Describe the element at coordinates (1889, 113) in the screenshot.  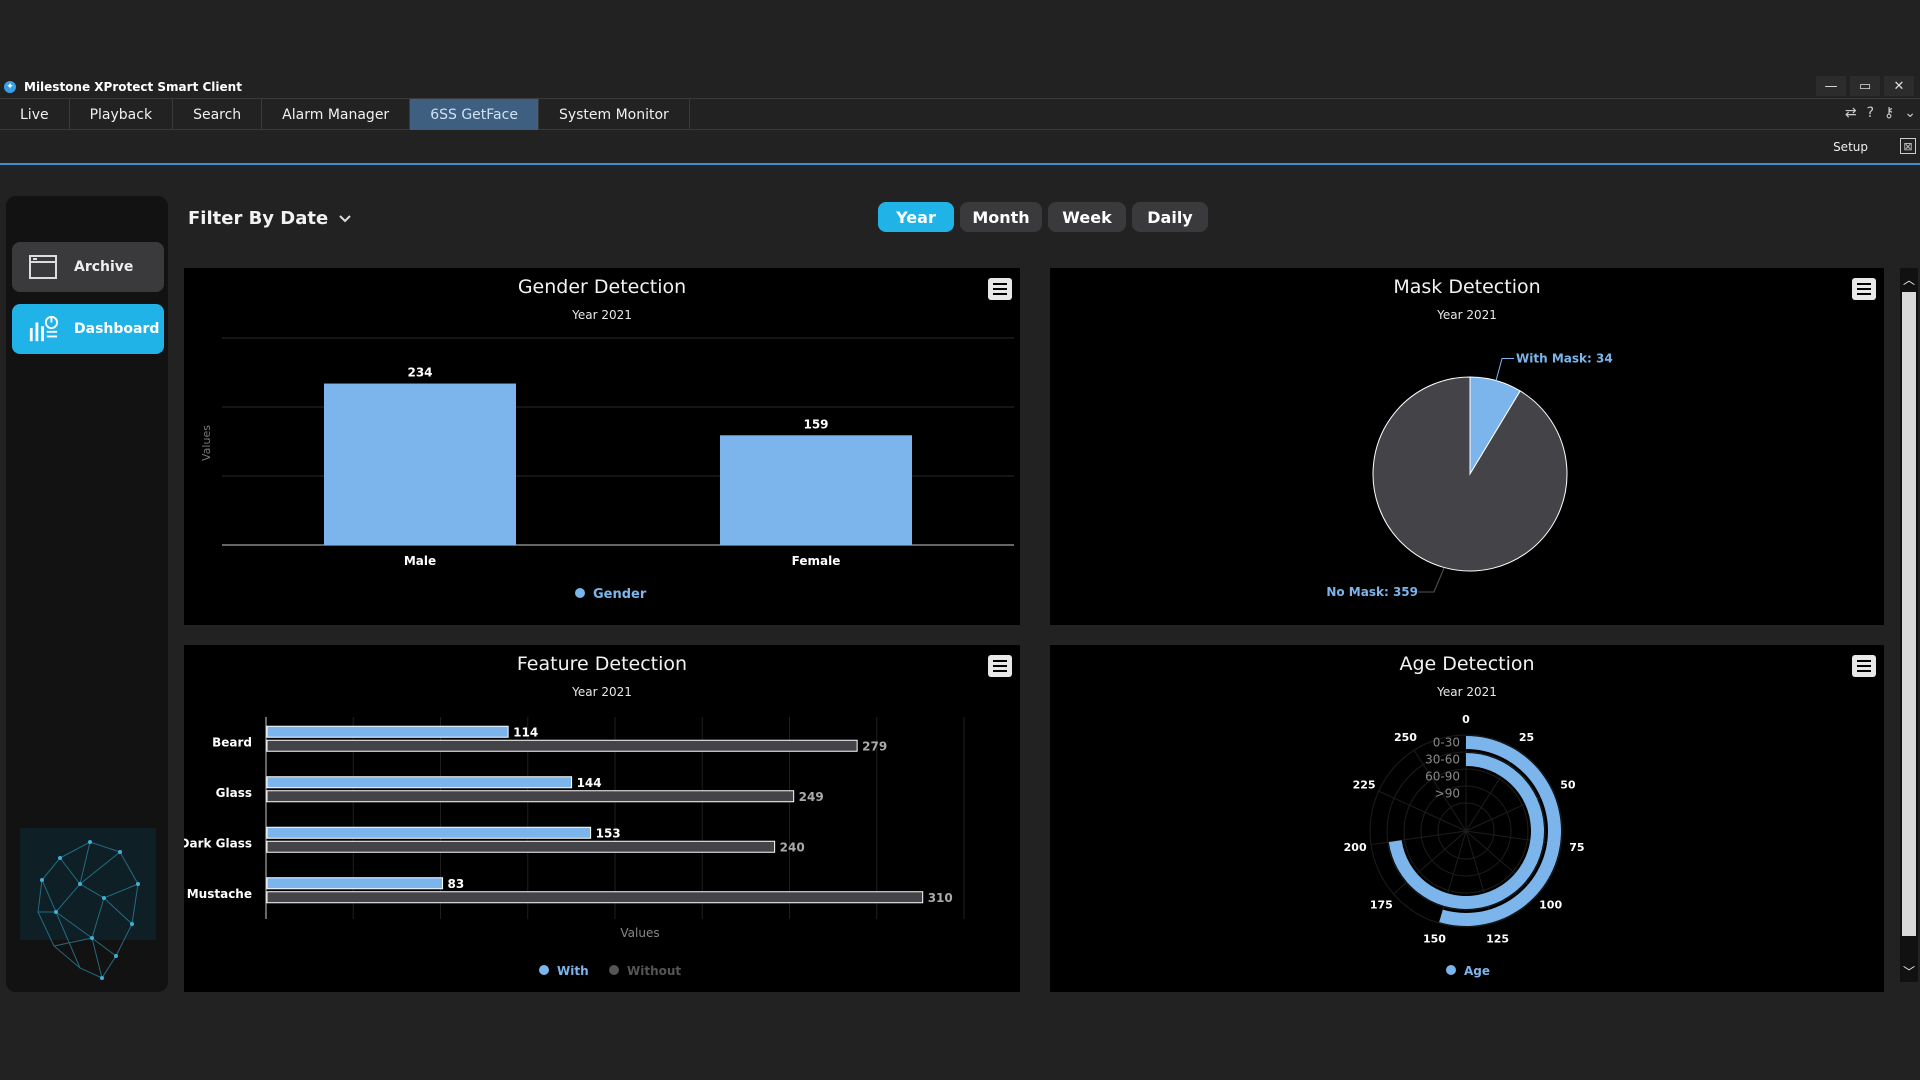
I see `key-icon: ⚷` at that location.